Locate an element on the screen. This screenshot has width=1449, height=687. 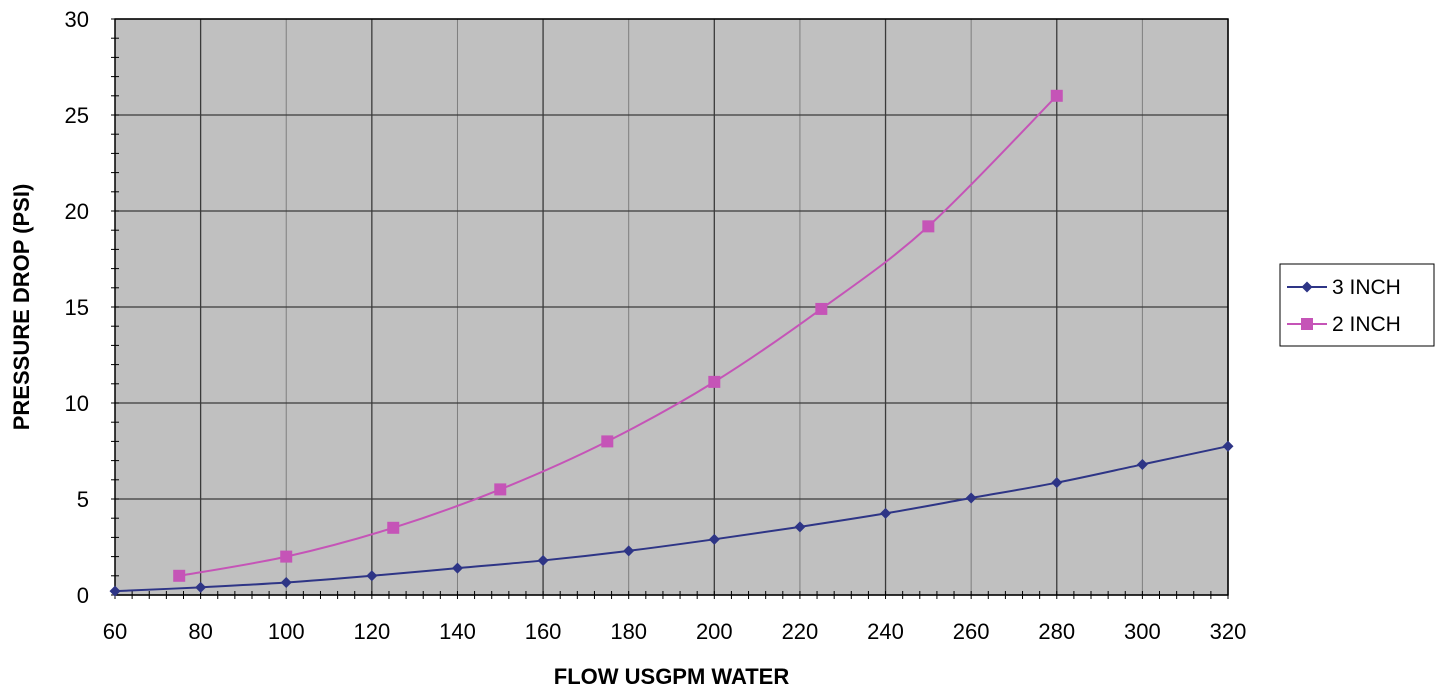
x-axis-title: FLOW USGPM WATER is located at coordinates (672, 675).